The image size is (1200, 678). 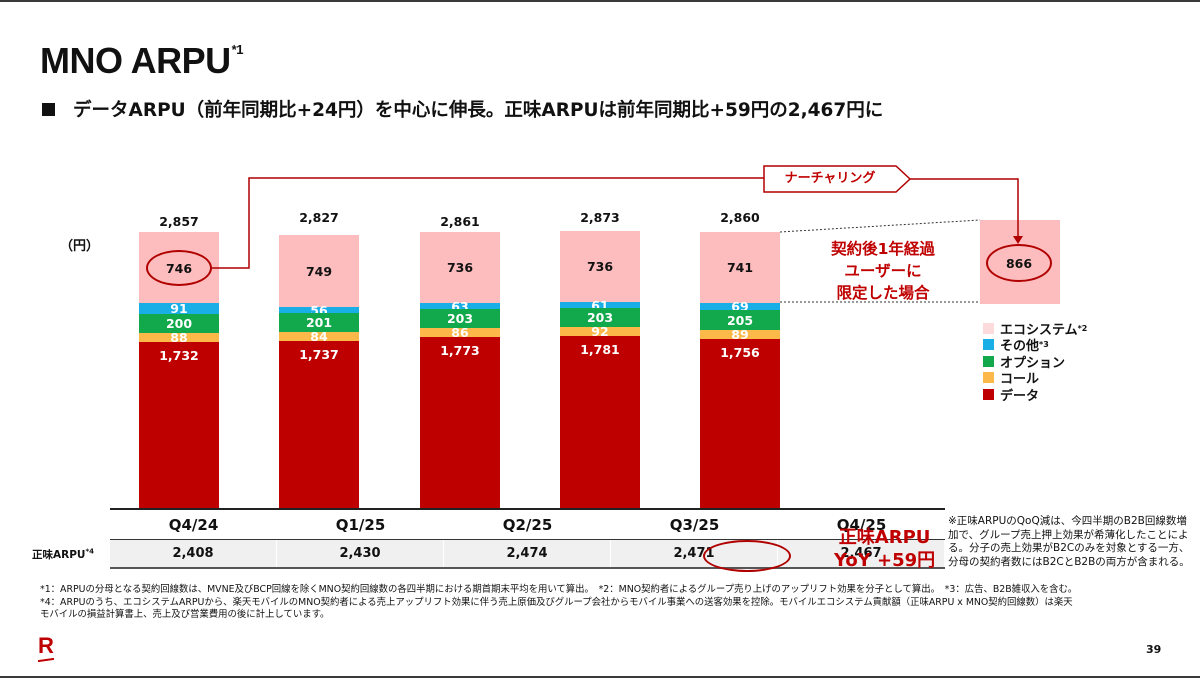 What do you see at coordinates (319, 336) in the screenshot?
I see `segment-call: 84` at bounding box center [319, 336].